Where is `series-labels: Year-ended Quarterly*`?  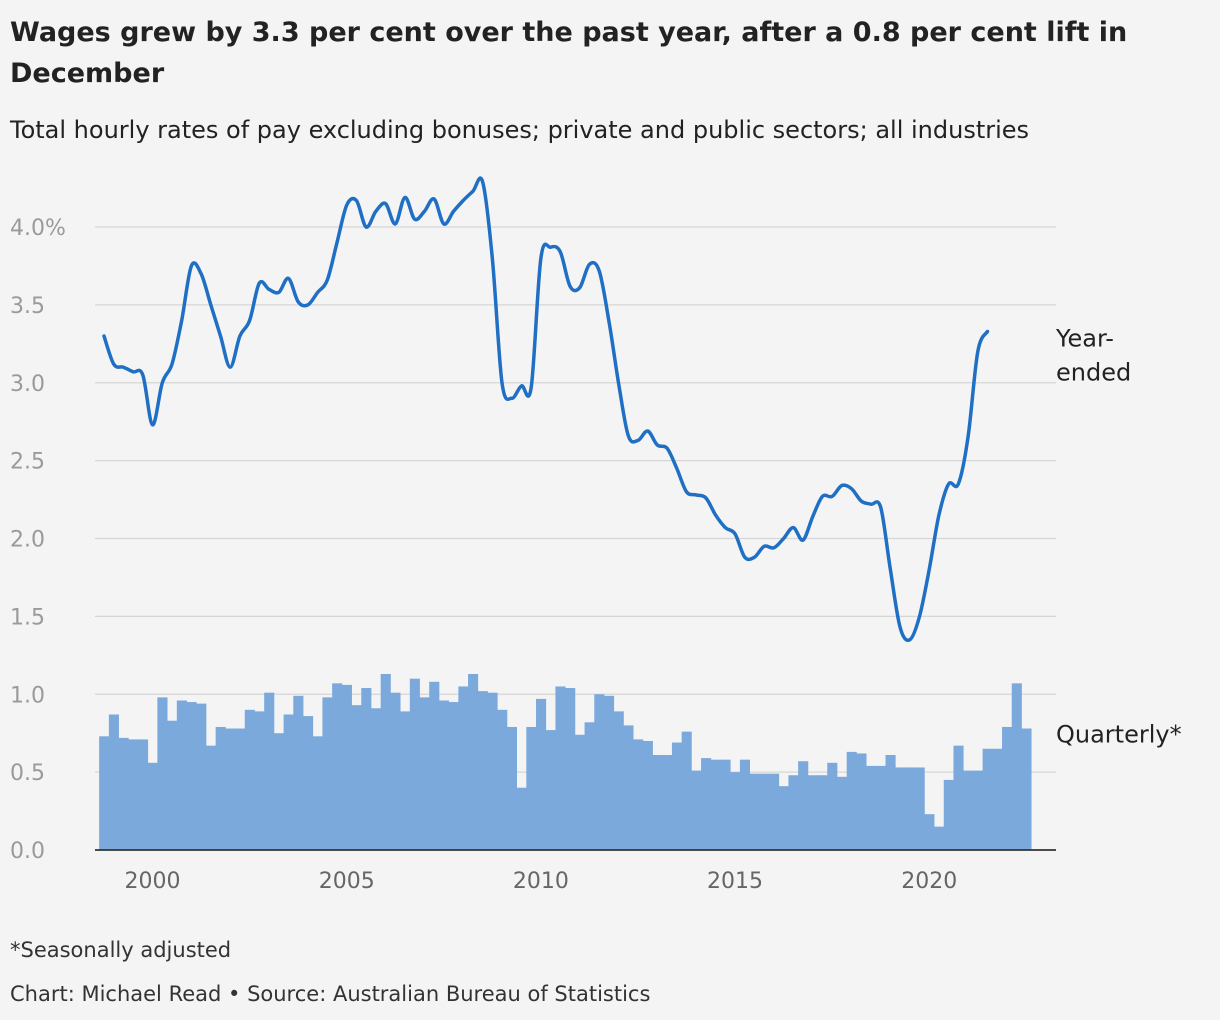
series-labels: Year-ended Quarterly* is located at coordinates (1118, 536).